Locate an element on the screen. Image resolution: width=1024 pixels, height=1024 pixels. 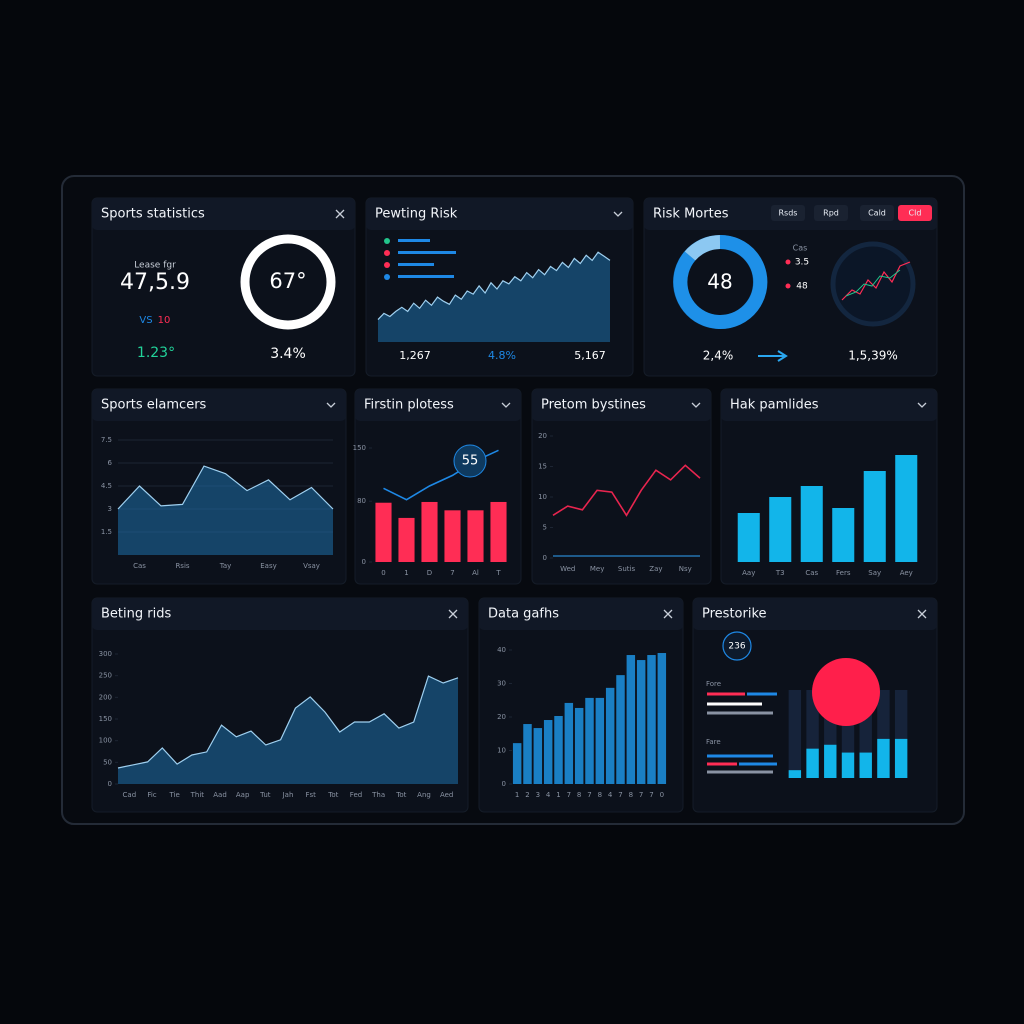
x-tick-label: T is located at coordinates (498, 573).